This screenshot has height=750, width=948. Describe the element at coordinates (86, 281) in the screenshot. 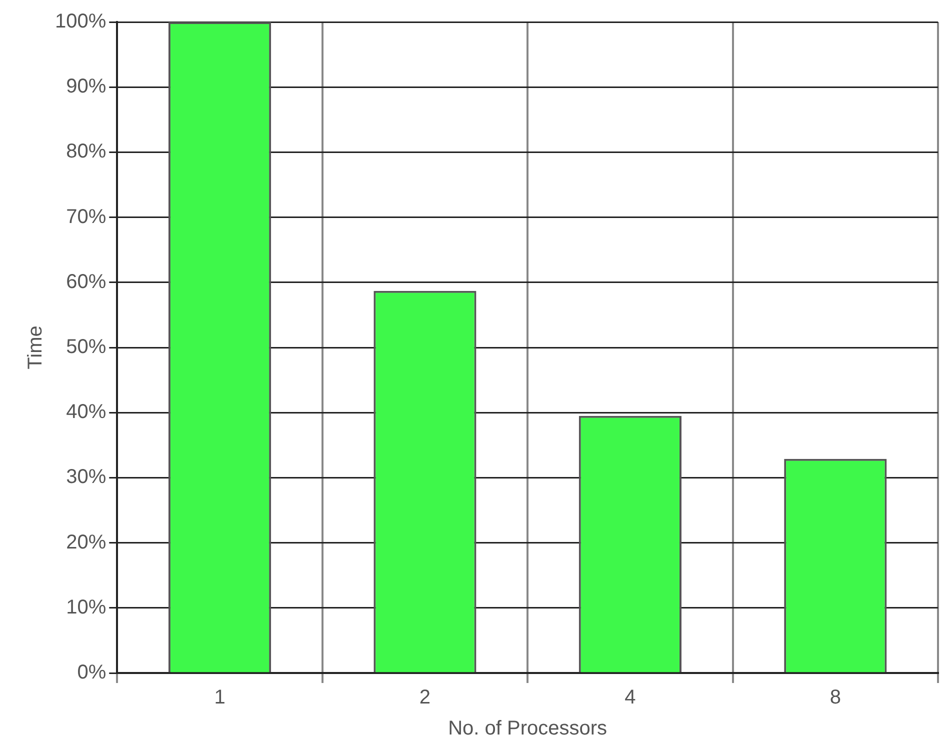

I see `y-tick-label: 60%` at that location.